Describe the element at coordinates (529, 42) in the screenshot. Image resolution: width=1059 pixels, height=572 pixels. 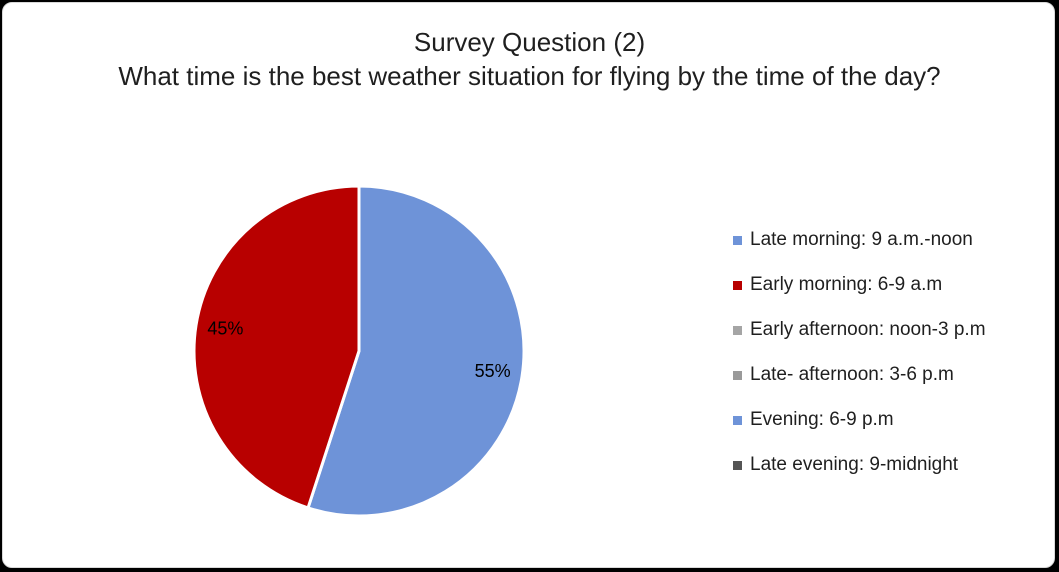
I see `chart-title: Survey Question (2)` at that location.